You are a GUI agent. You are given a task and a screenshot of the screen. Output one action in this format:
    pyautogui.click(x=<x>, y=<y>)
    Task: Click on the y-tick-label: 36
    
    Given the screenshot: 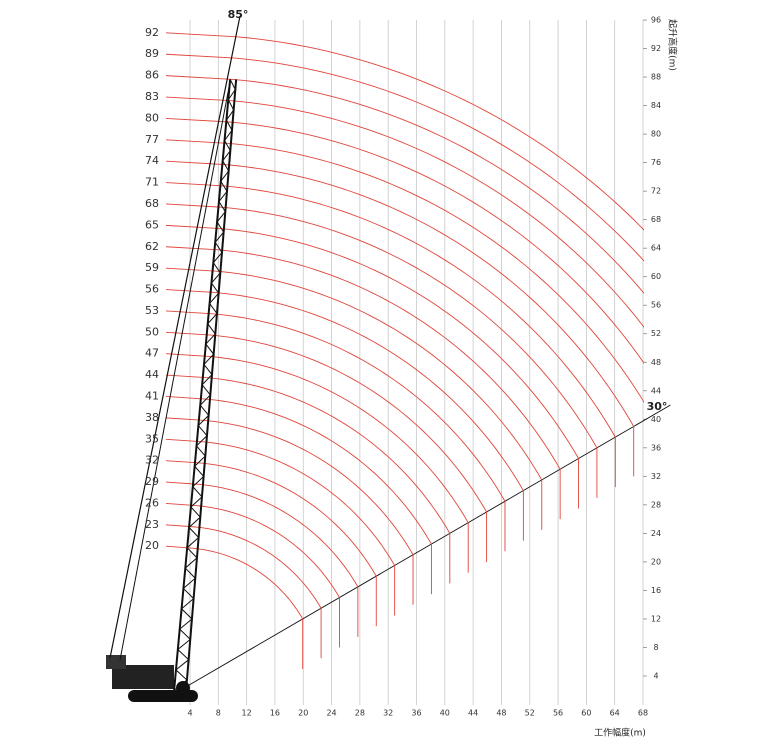 What is the action you would take?
    pyautogui.click(x=656, y=447)
    